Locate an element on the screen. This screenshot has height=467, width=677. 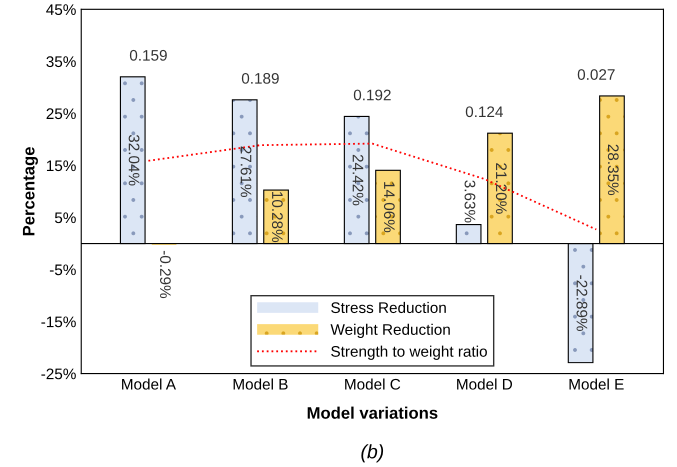
text: (b) is located at coordinates (372, 453).